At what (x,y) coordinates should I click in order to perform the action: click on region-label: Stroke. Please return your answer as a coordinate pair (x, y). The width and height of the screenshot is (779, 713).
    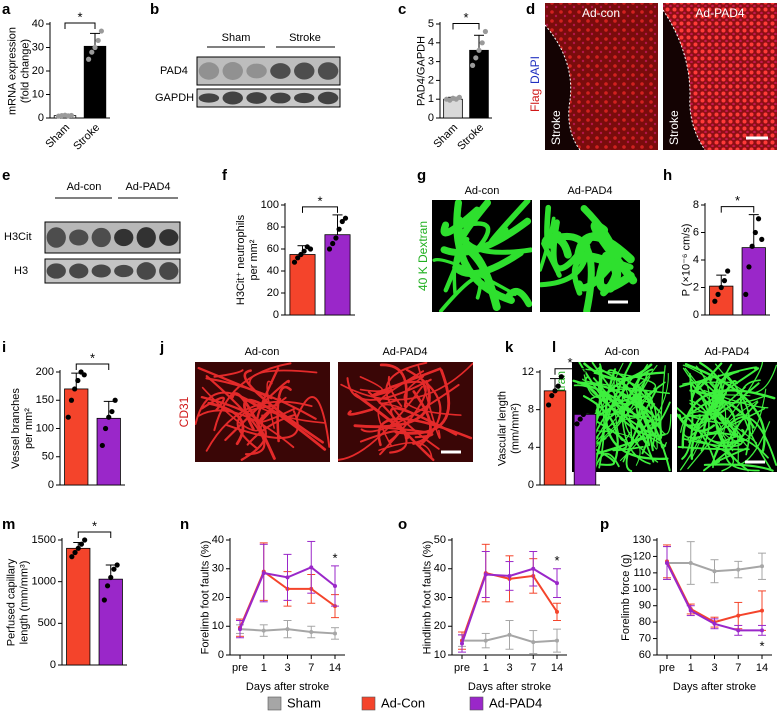
    Looking at the image, I should click on (556, 127).